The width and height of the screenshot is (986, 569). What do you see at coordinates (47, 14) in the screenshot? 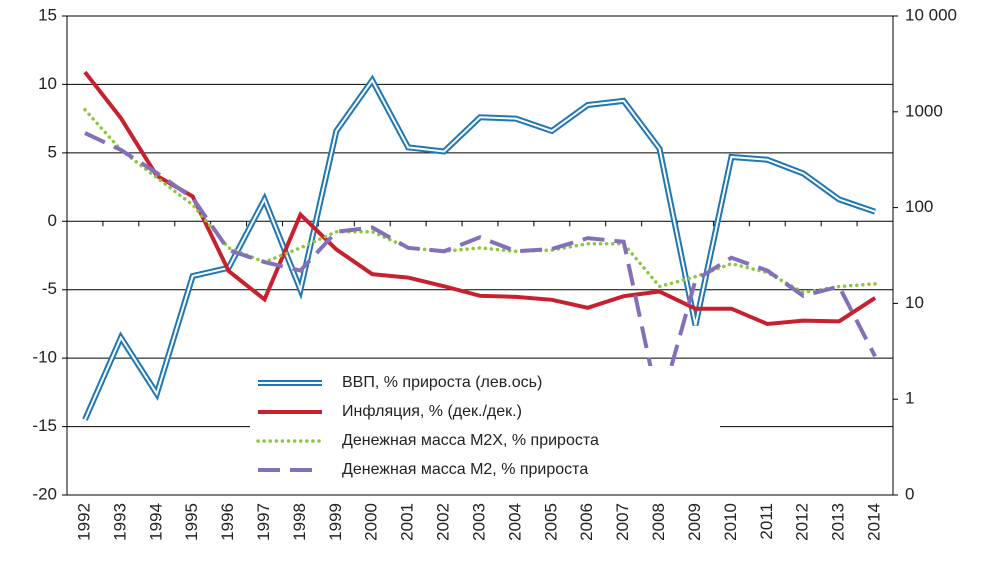
I see `y-tick-label: 15` at bounding box center [47, 14].